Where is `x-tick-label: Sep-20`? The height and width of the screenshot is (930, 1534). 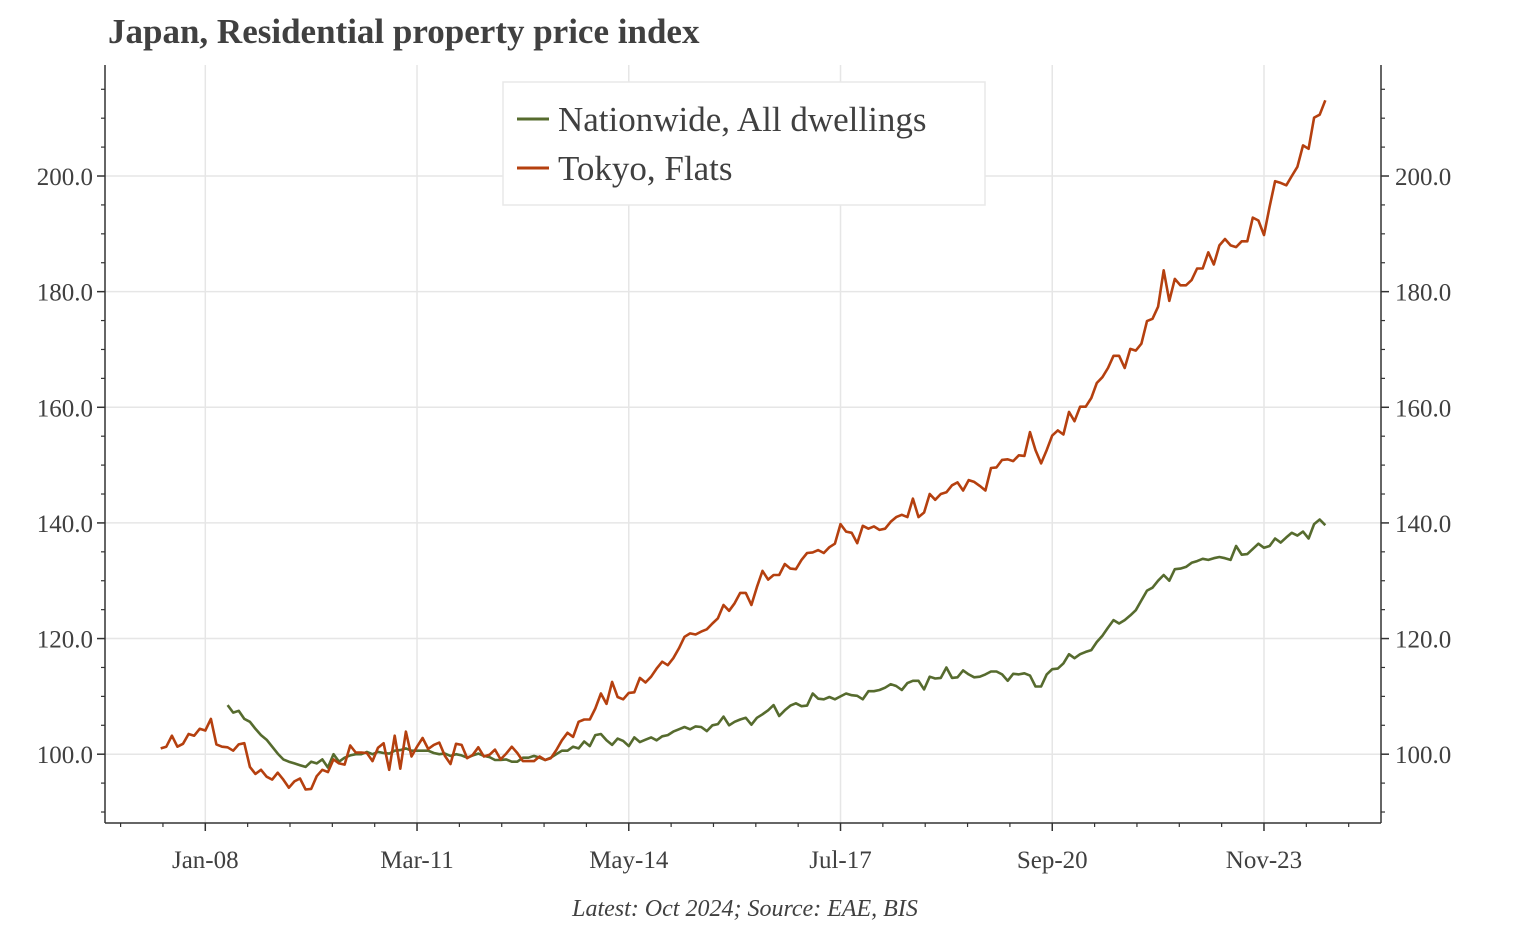 x-tick-label: Sep-20 is located at coordinates (1052, 860).